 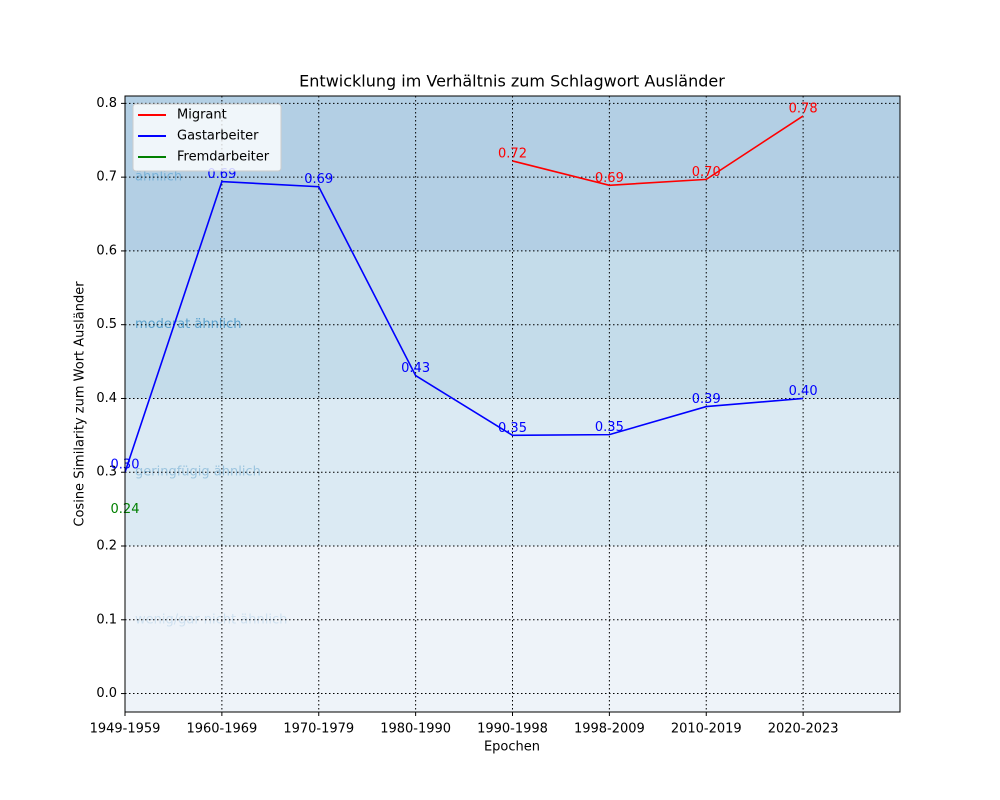 What do you see at coordinates (512, 153) in the screenshot?
I see `data-label: 0.72` at bounding box center [512, 153].